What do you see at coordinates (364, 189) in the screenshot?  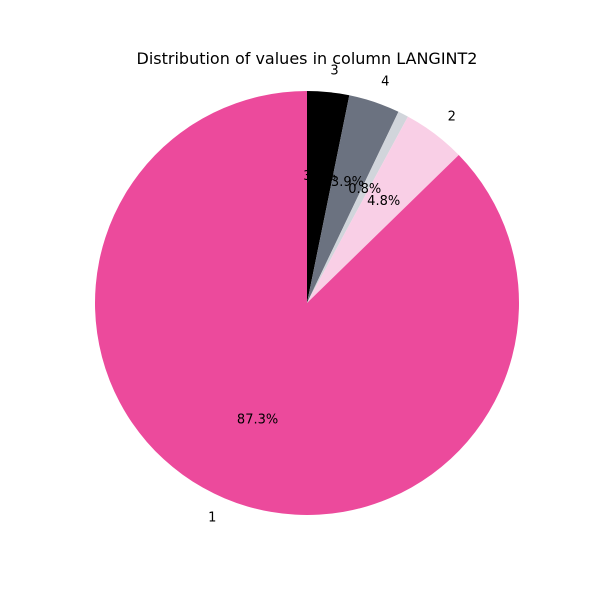 I see `slice-percent-unlabeled-2: 0.8%` at bounding box center [364, 189].